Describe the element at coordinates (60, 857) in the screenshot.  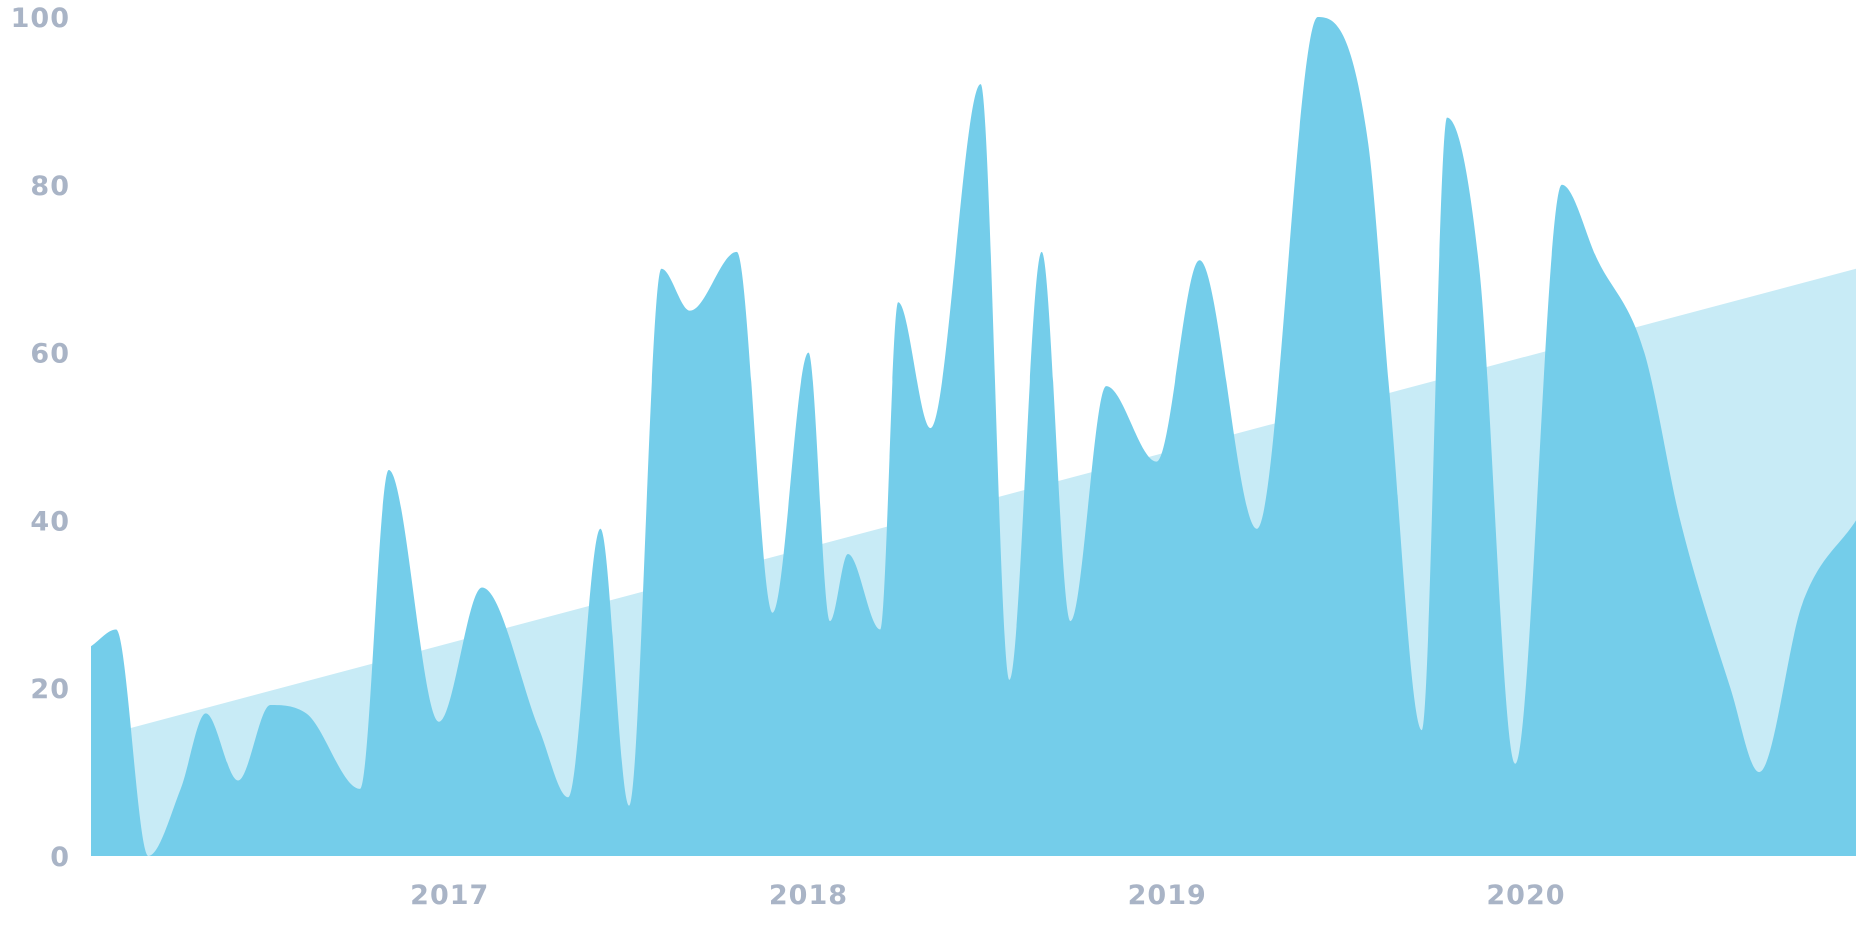
I see `y-tick-label: 0` at that location.